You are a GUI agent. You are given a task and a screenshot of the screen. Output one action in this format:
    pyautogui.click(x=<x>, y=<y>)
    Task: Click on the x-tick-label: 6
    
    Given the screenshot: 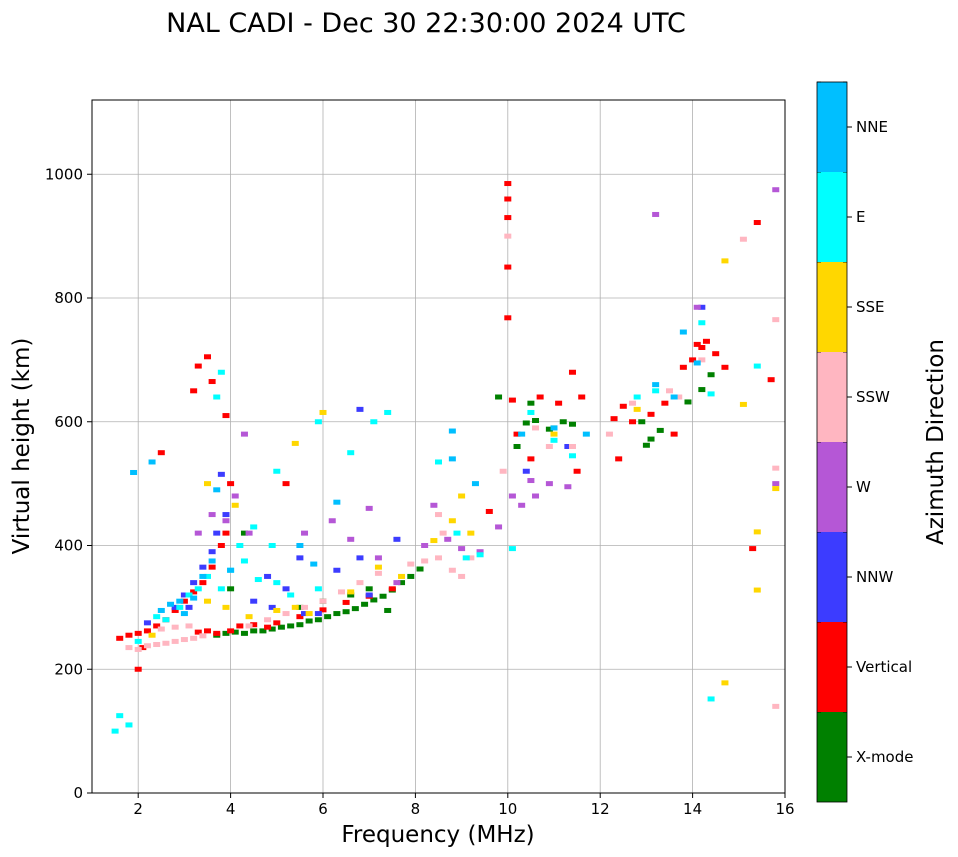 What is the action you would take?
    pyautogui.click(x=323, y=809)
    